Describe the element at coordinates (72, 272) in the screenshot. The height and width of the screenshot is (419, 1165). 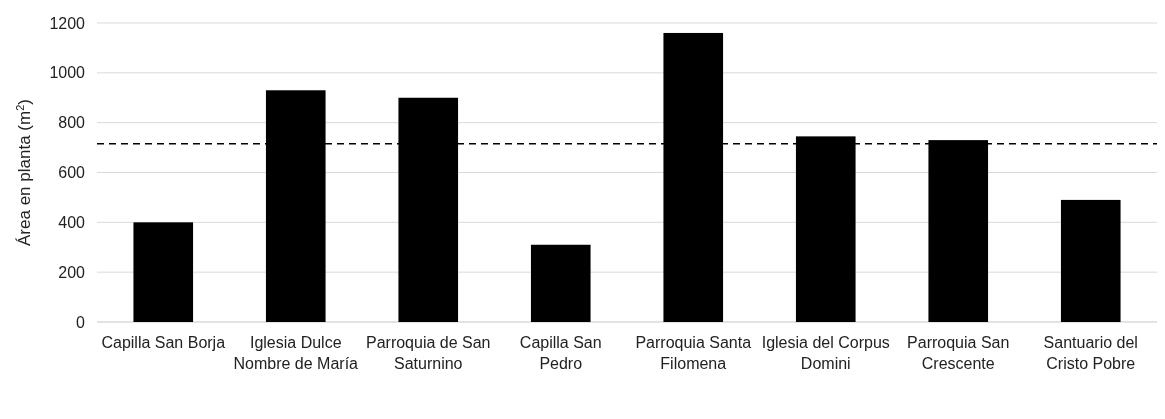
I see `y-tick-label: 200` at that location.